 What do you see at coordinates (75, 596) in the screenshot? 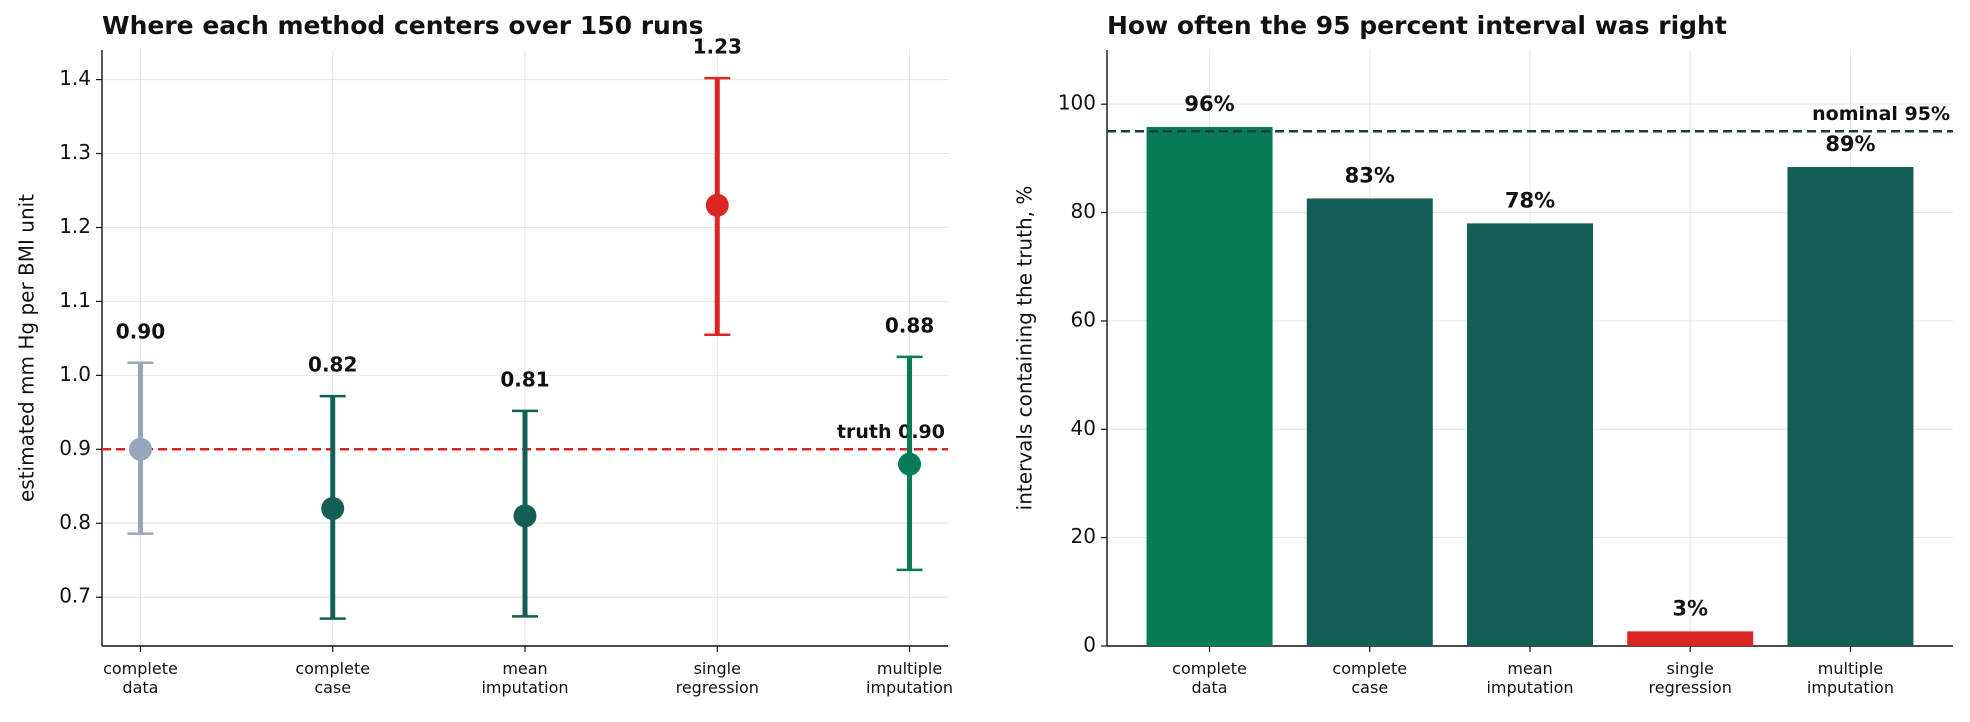
I see `y-tick-label: 0.7` at bounding box center [75, 596].